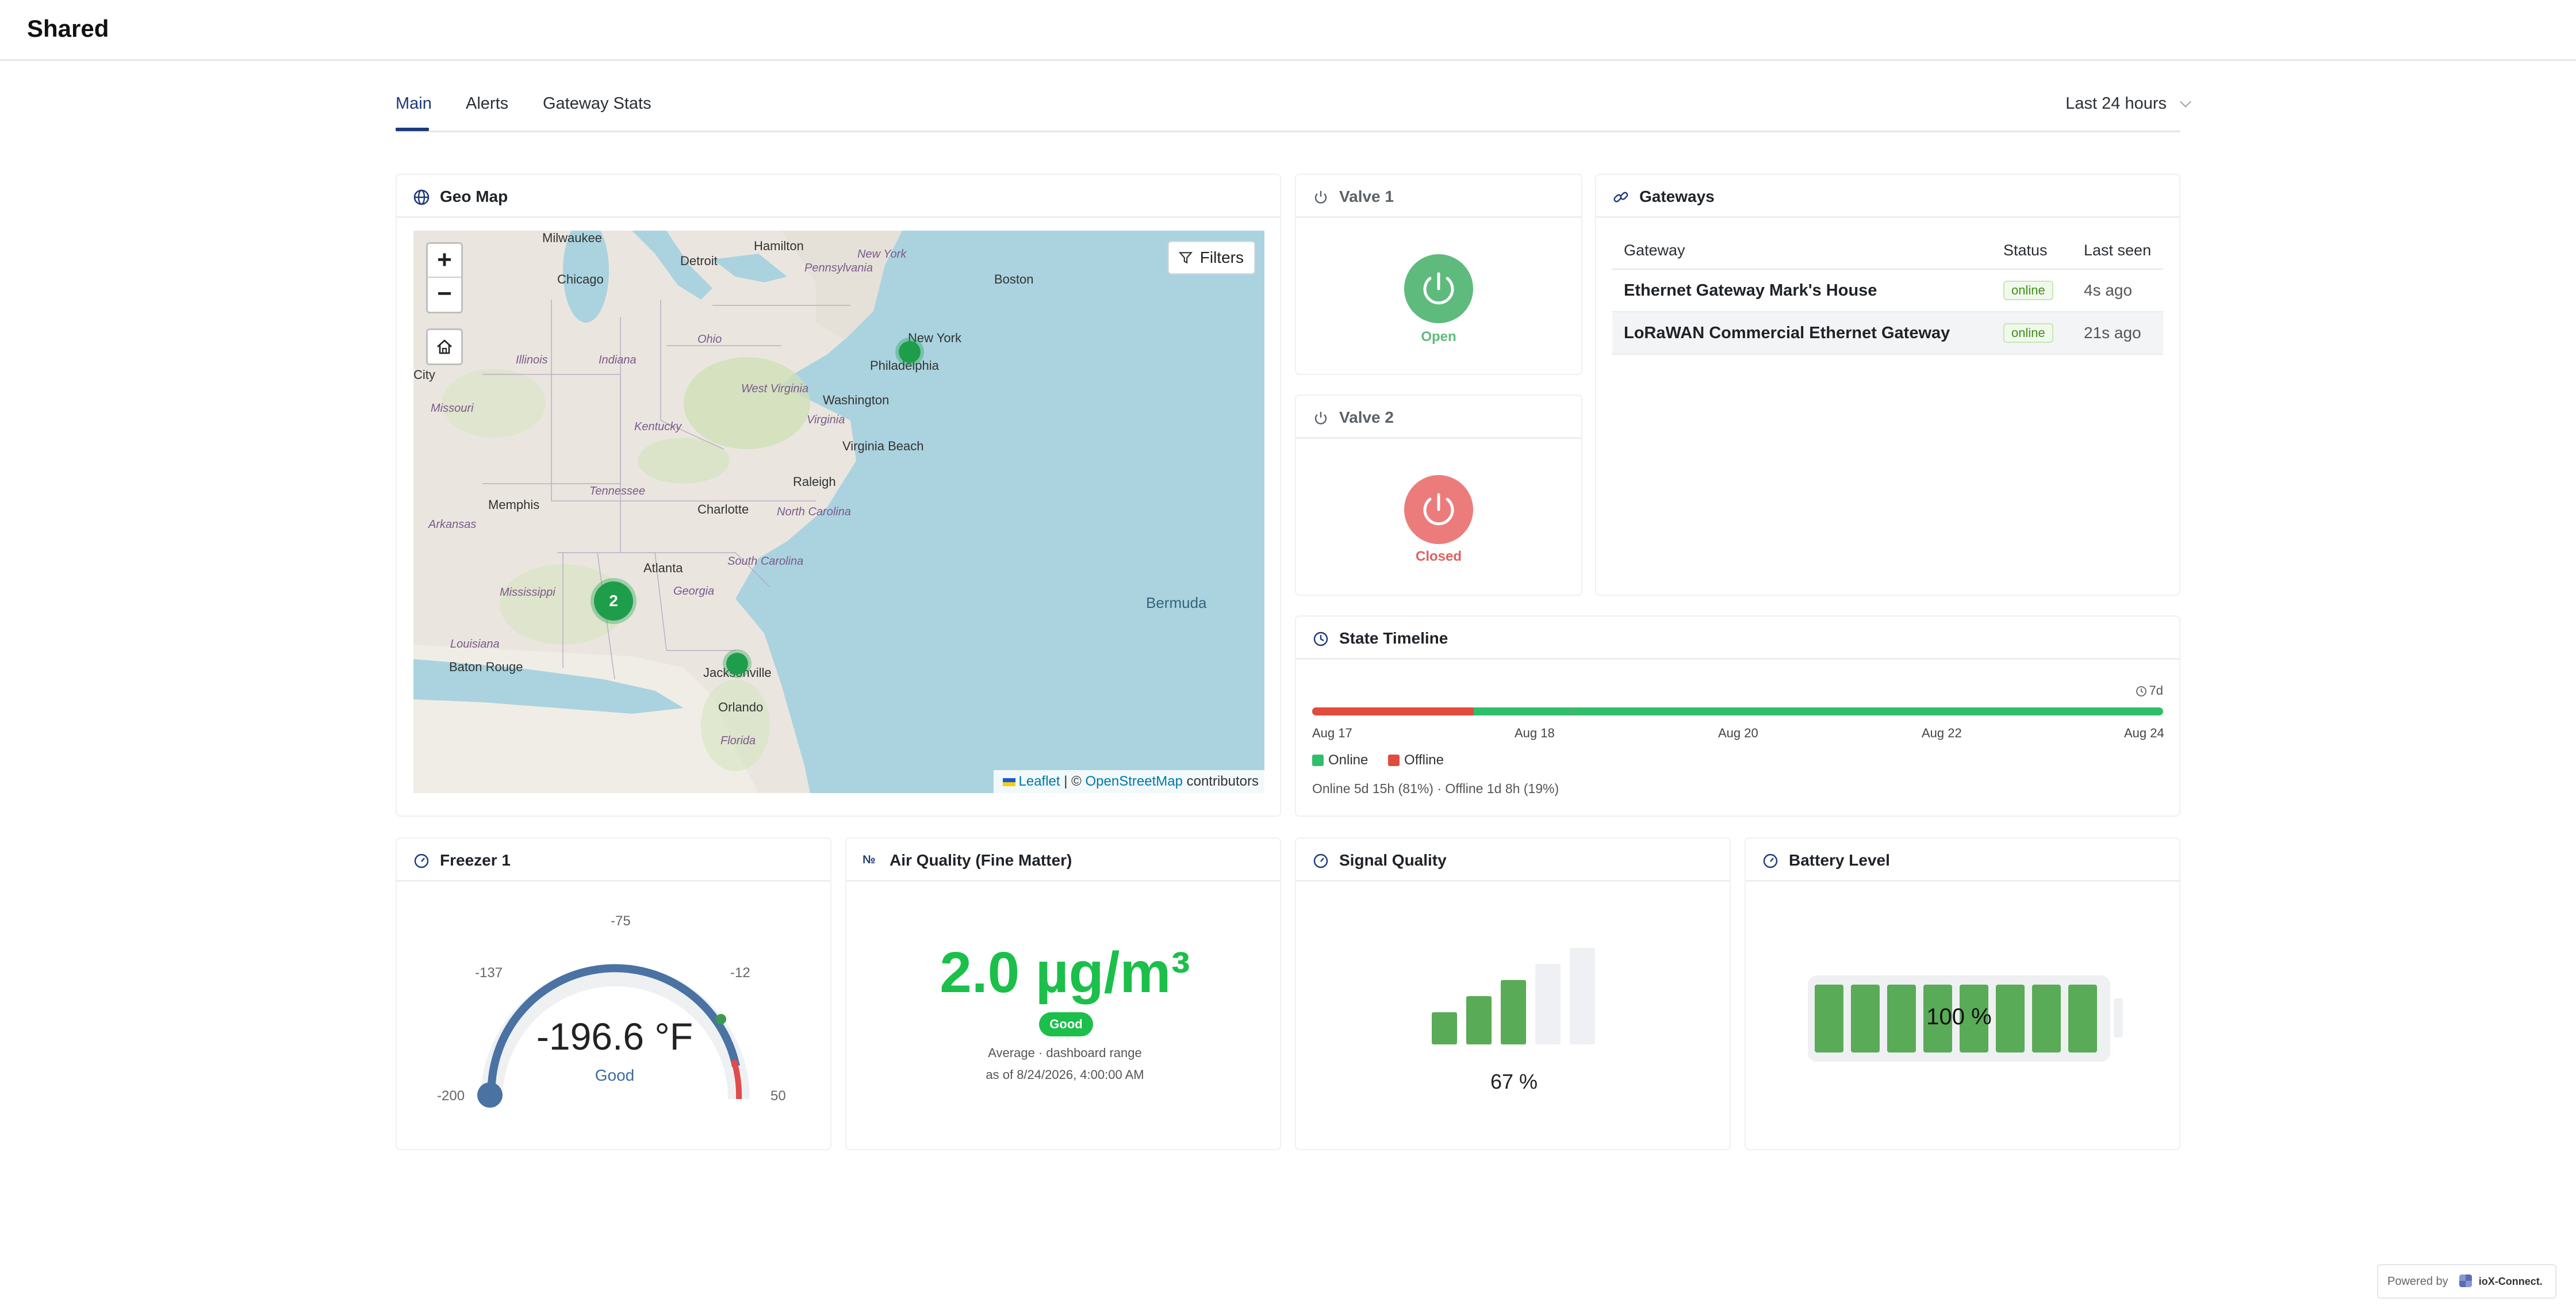 This screenshot has height=1309, width=2576. What do you see at coordinates (1366, 196) in the screenshot?
I see `valve-1-title: Valve 1` at bounding box center [1366, 196].